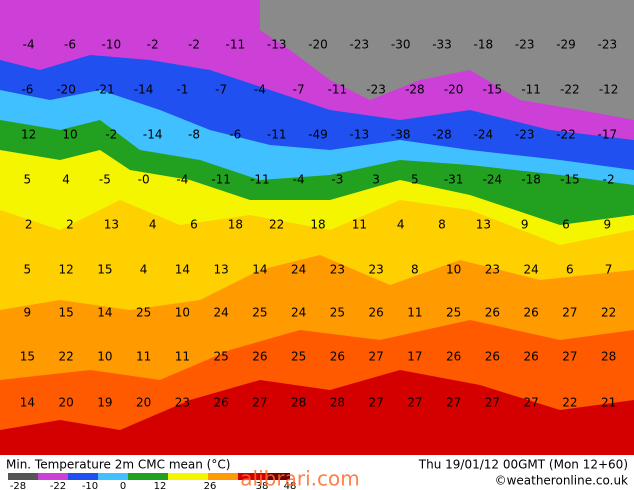 The image size is (634, 490). What do you see at coordinates (608, 403) in the screenshot?
I see `temperature-label: 21` at bounding box center [608, 403].